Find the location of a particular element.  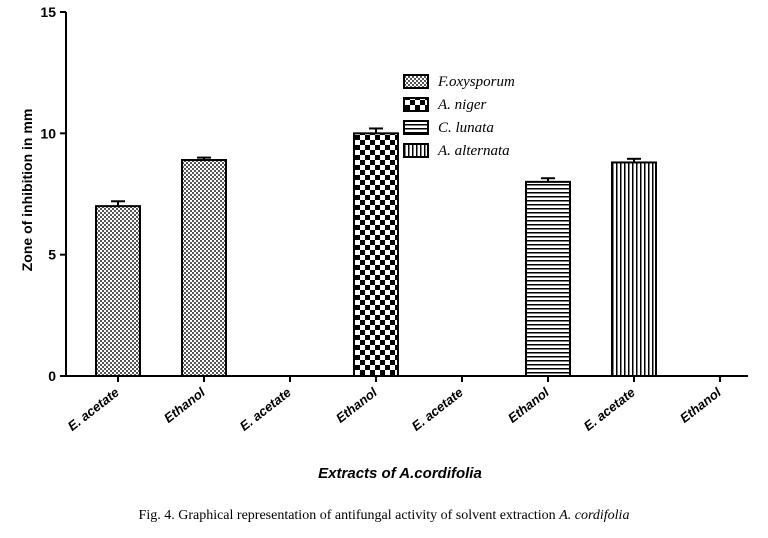

y-axis-title: Zone of inhibition in mm is located at coordinates (27, 190).